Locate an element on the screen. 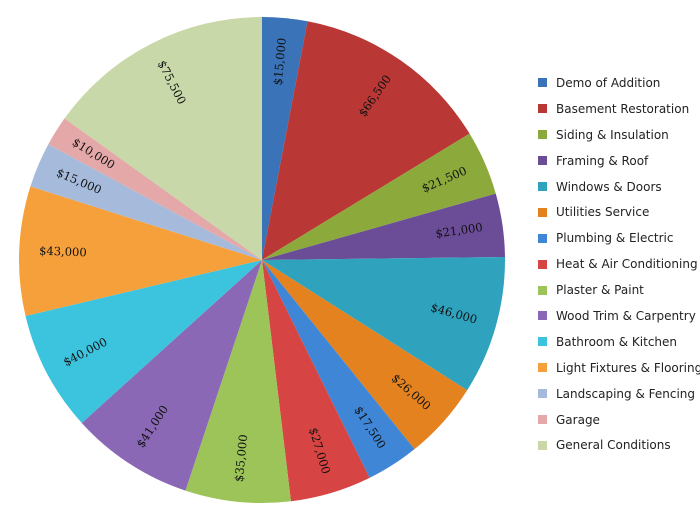 Image resolution: width=700 pixels, height=516 pixels. legend-item-2: Siding & Insulation is located at coordinates (618, 135).